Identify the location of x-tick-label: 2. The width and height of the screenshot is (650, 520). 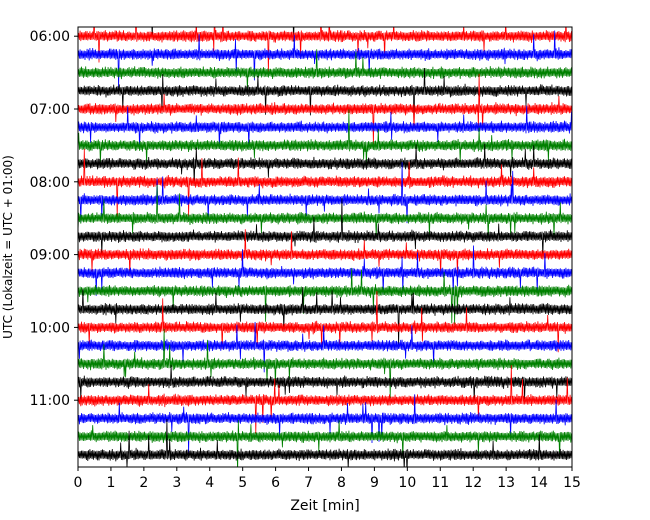
(143, 483).